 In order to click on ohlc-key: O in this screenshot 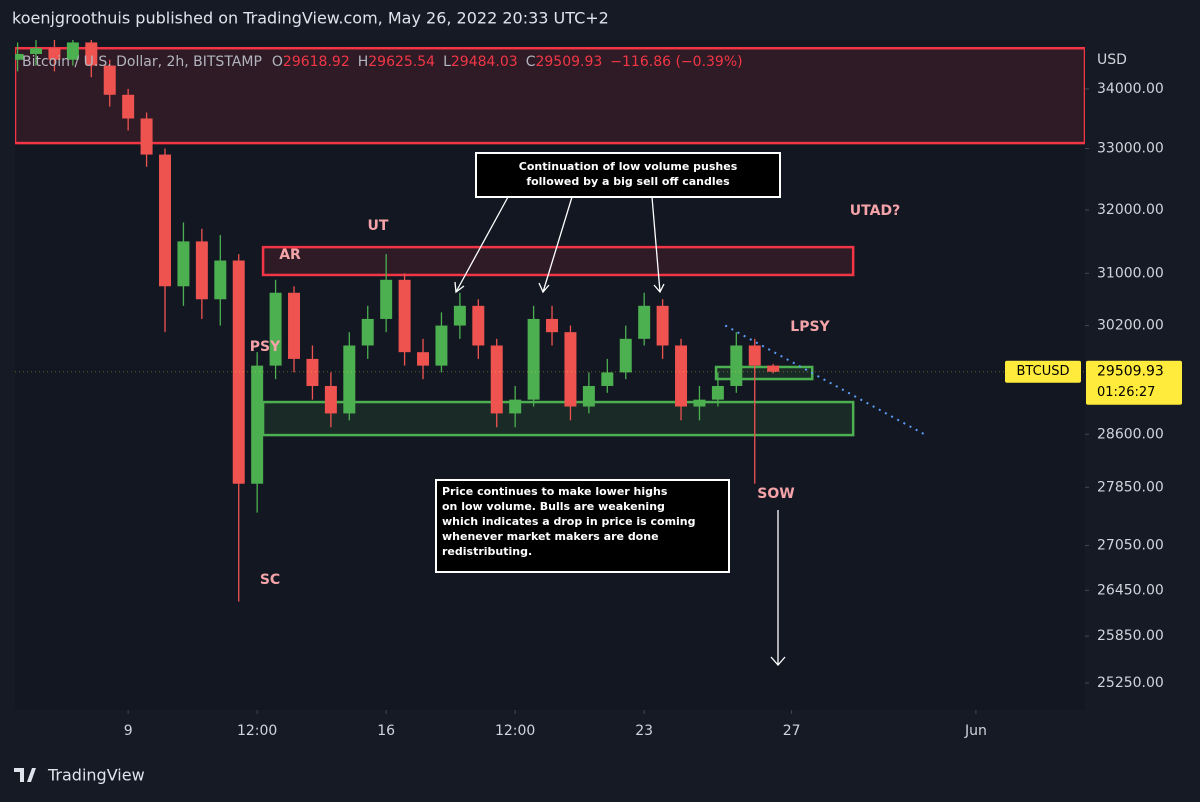, I will do `click(277, 62)`.